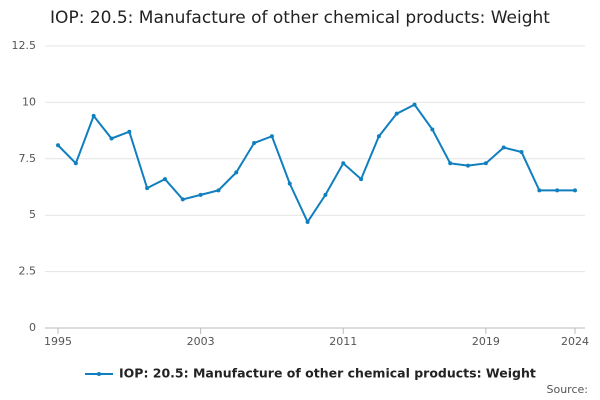 The image size is (600, 400). I want to click on x-tick-label: 2011, so click(343, 341).